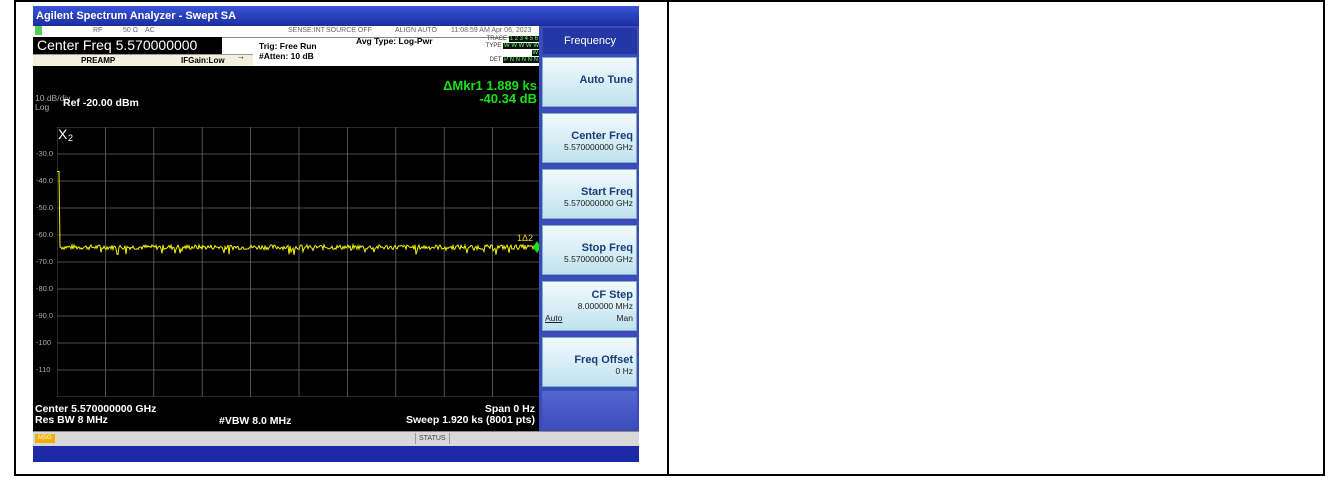 This screenshot has height=480, width=1335. What do you see at coordinates (521, 60) in the screenshot?
I see `det-seq: P N N N N N` at bounding box center [521, 60].